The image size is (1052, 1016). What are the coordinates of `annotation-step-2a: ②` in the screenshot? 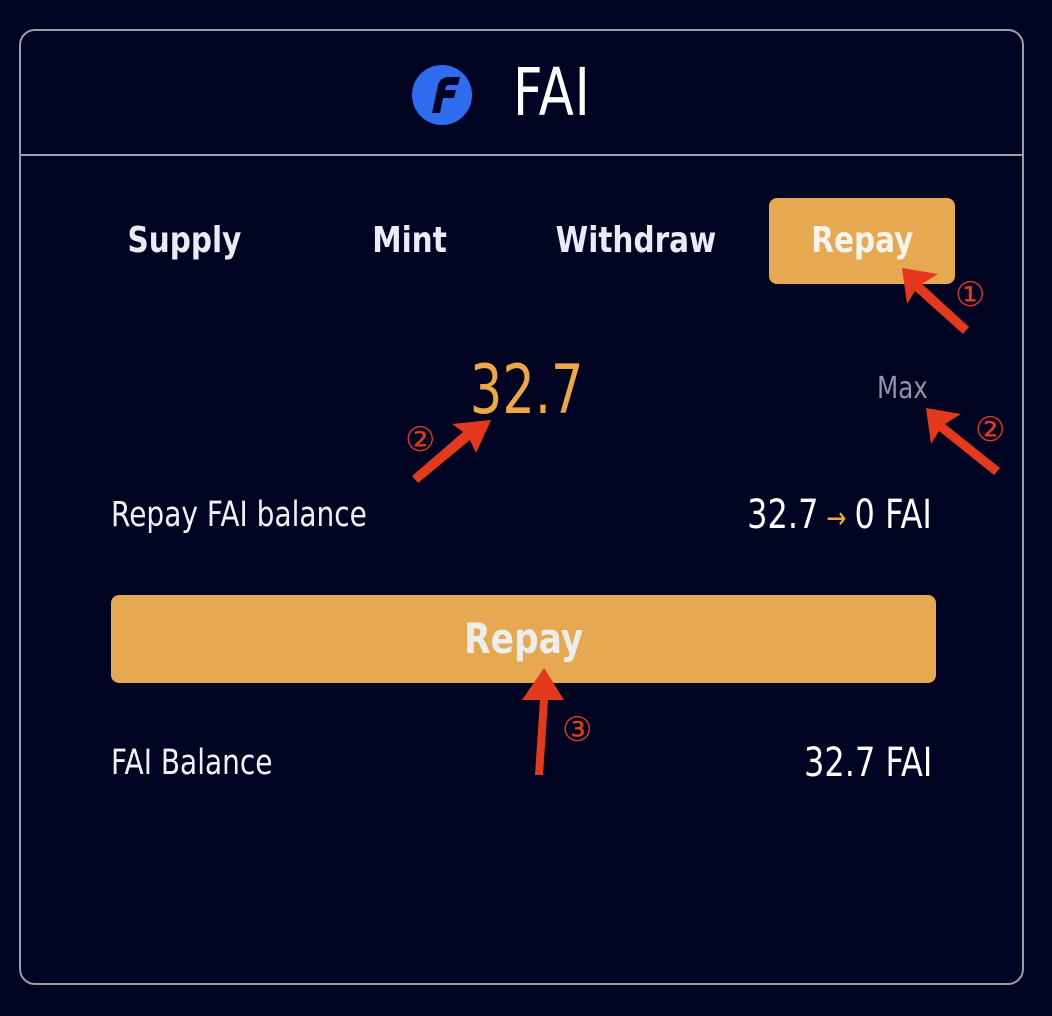 It's located at (420, 440).